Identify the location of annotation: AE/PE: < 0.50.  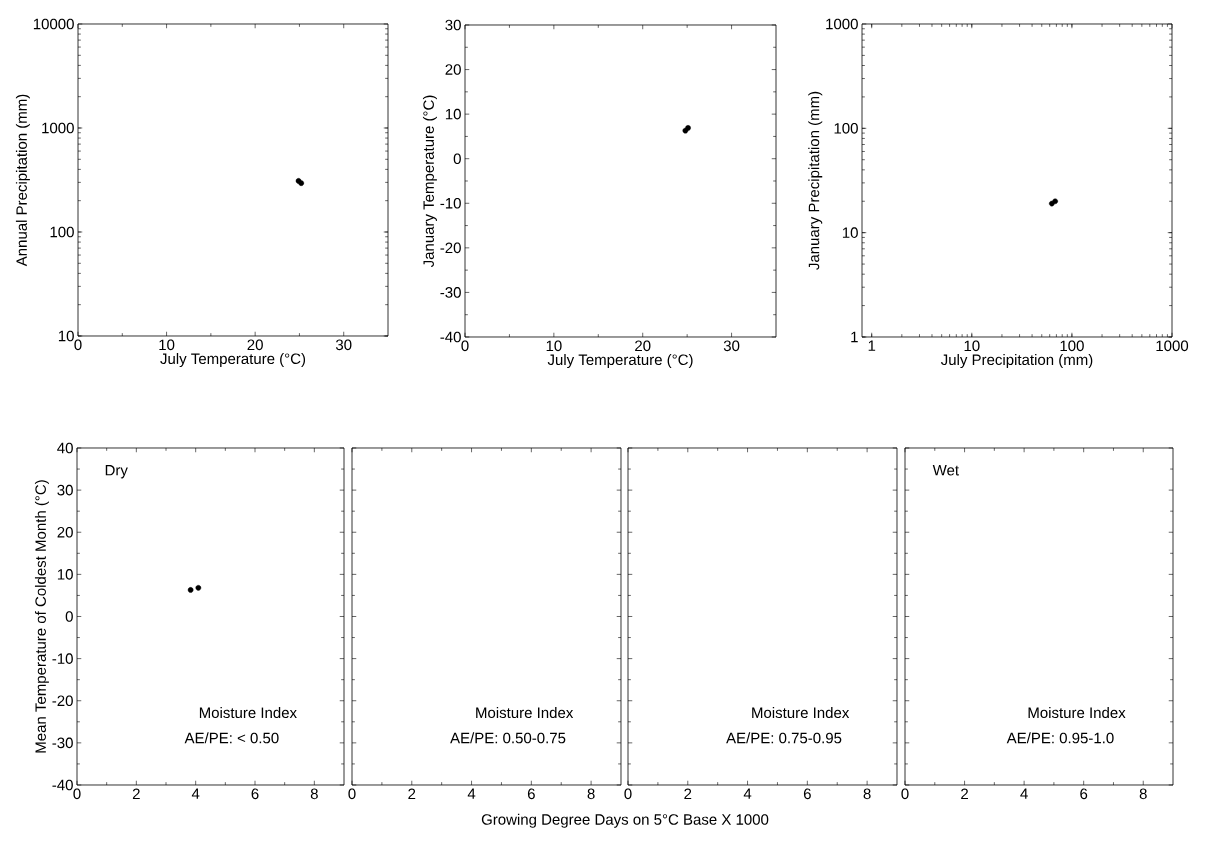
(231, 738).